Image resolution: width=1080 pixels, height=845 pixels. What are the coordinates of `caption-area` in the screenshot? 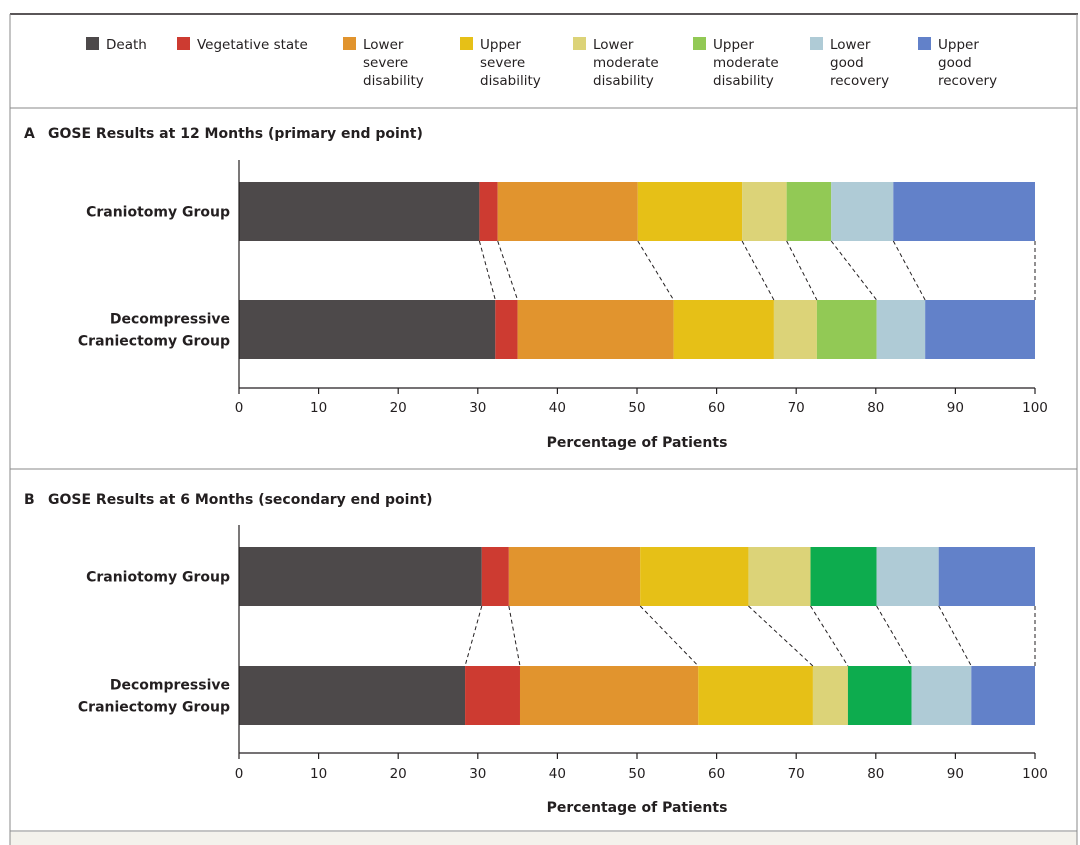 It's located at (543, 838).